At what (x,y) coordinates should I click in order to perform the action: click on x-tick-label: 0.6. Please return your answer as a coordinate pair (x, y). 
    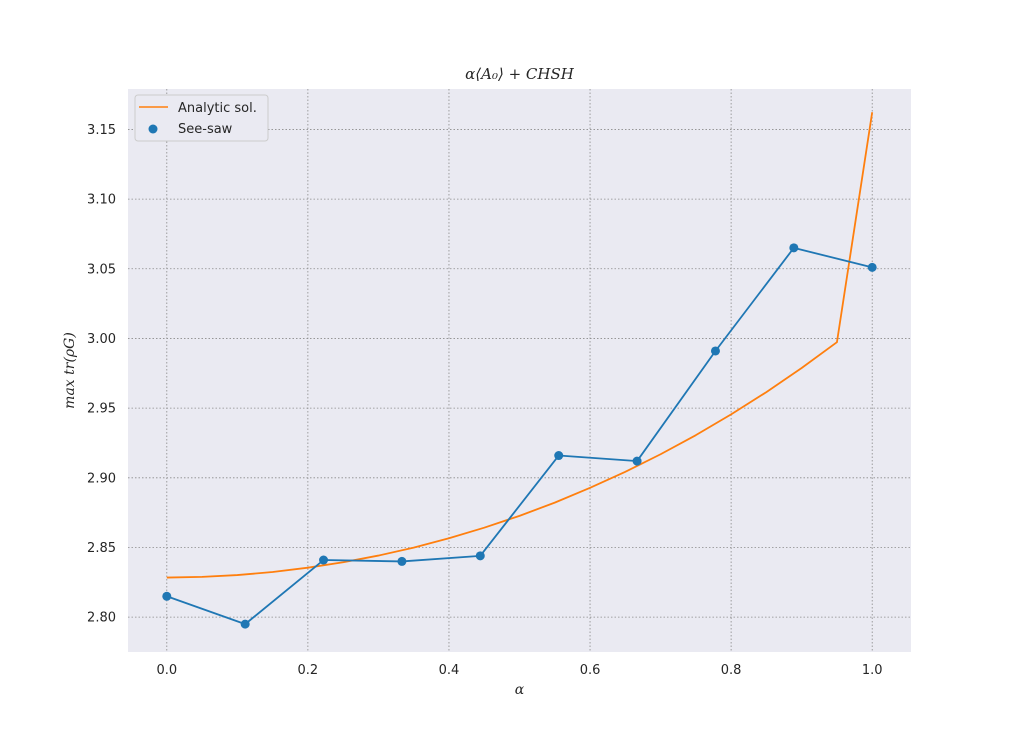
    Looking at the image, I should click on (590, 670).